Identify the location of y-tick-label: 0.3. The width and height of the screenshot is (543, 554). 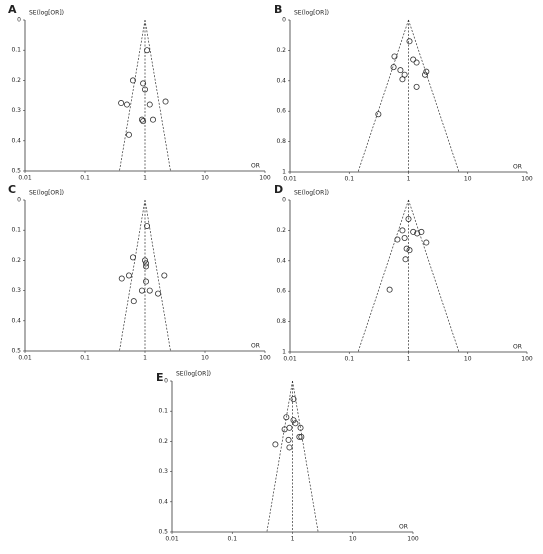
(16, 110).